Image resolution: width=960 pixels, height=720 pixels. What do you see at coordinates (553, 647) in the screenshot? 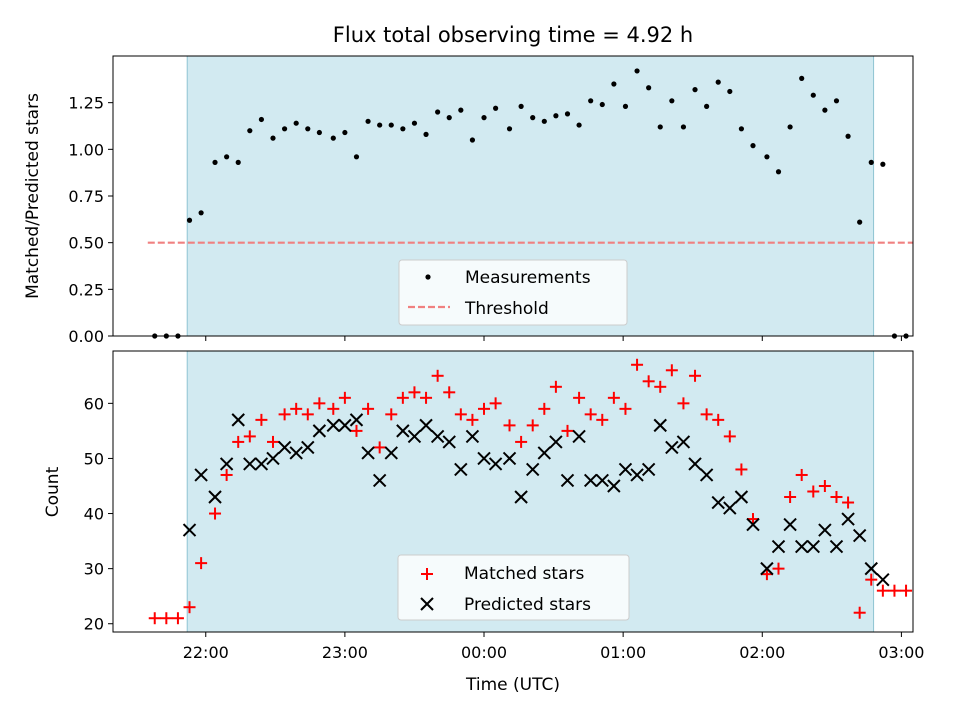
I see `bottom-x-axis: 22:00 23:00 00:00 01:00 02:00 03:00` at bounding box center [553, 647].